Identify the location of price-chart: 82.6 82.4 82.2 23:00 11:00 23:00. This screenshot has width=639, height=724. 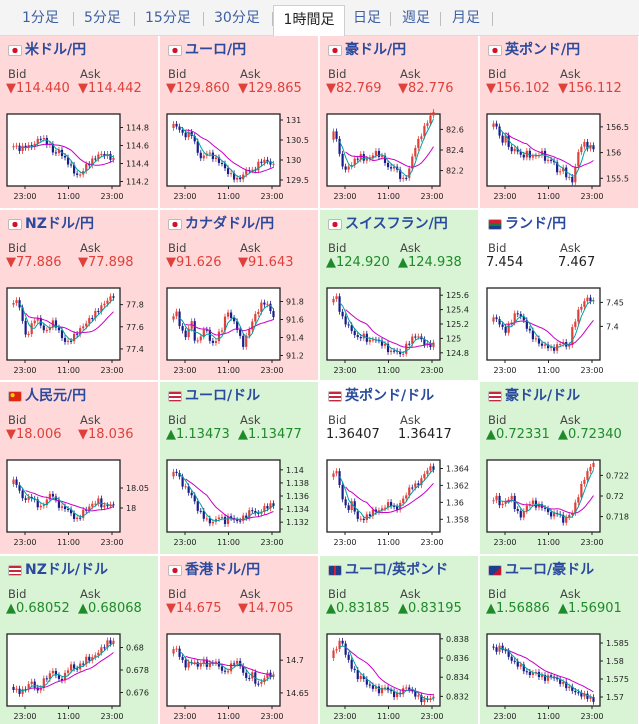
(399, 122).